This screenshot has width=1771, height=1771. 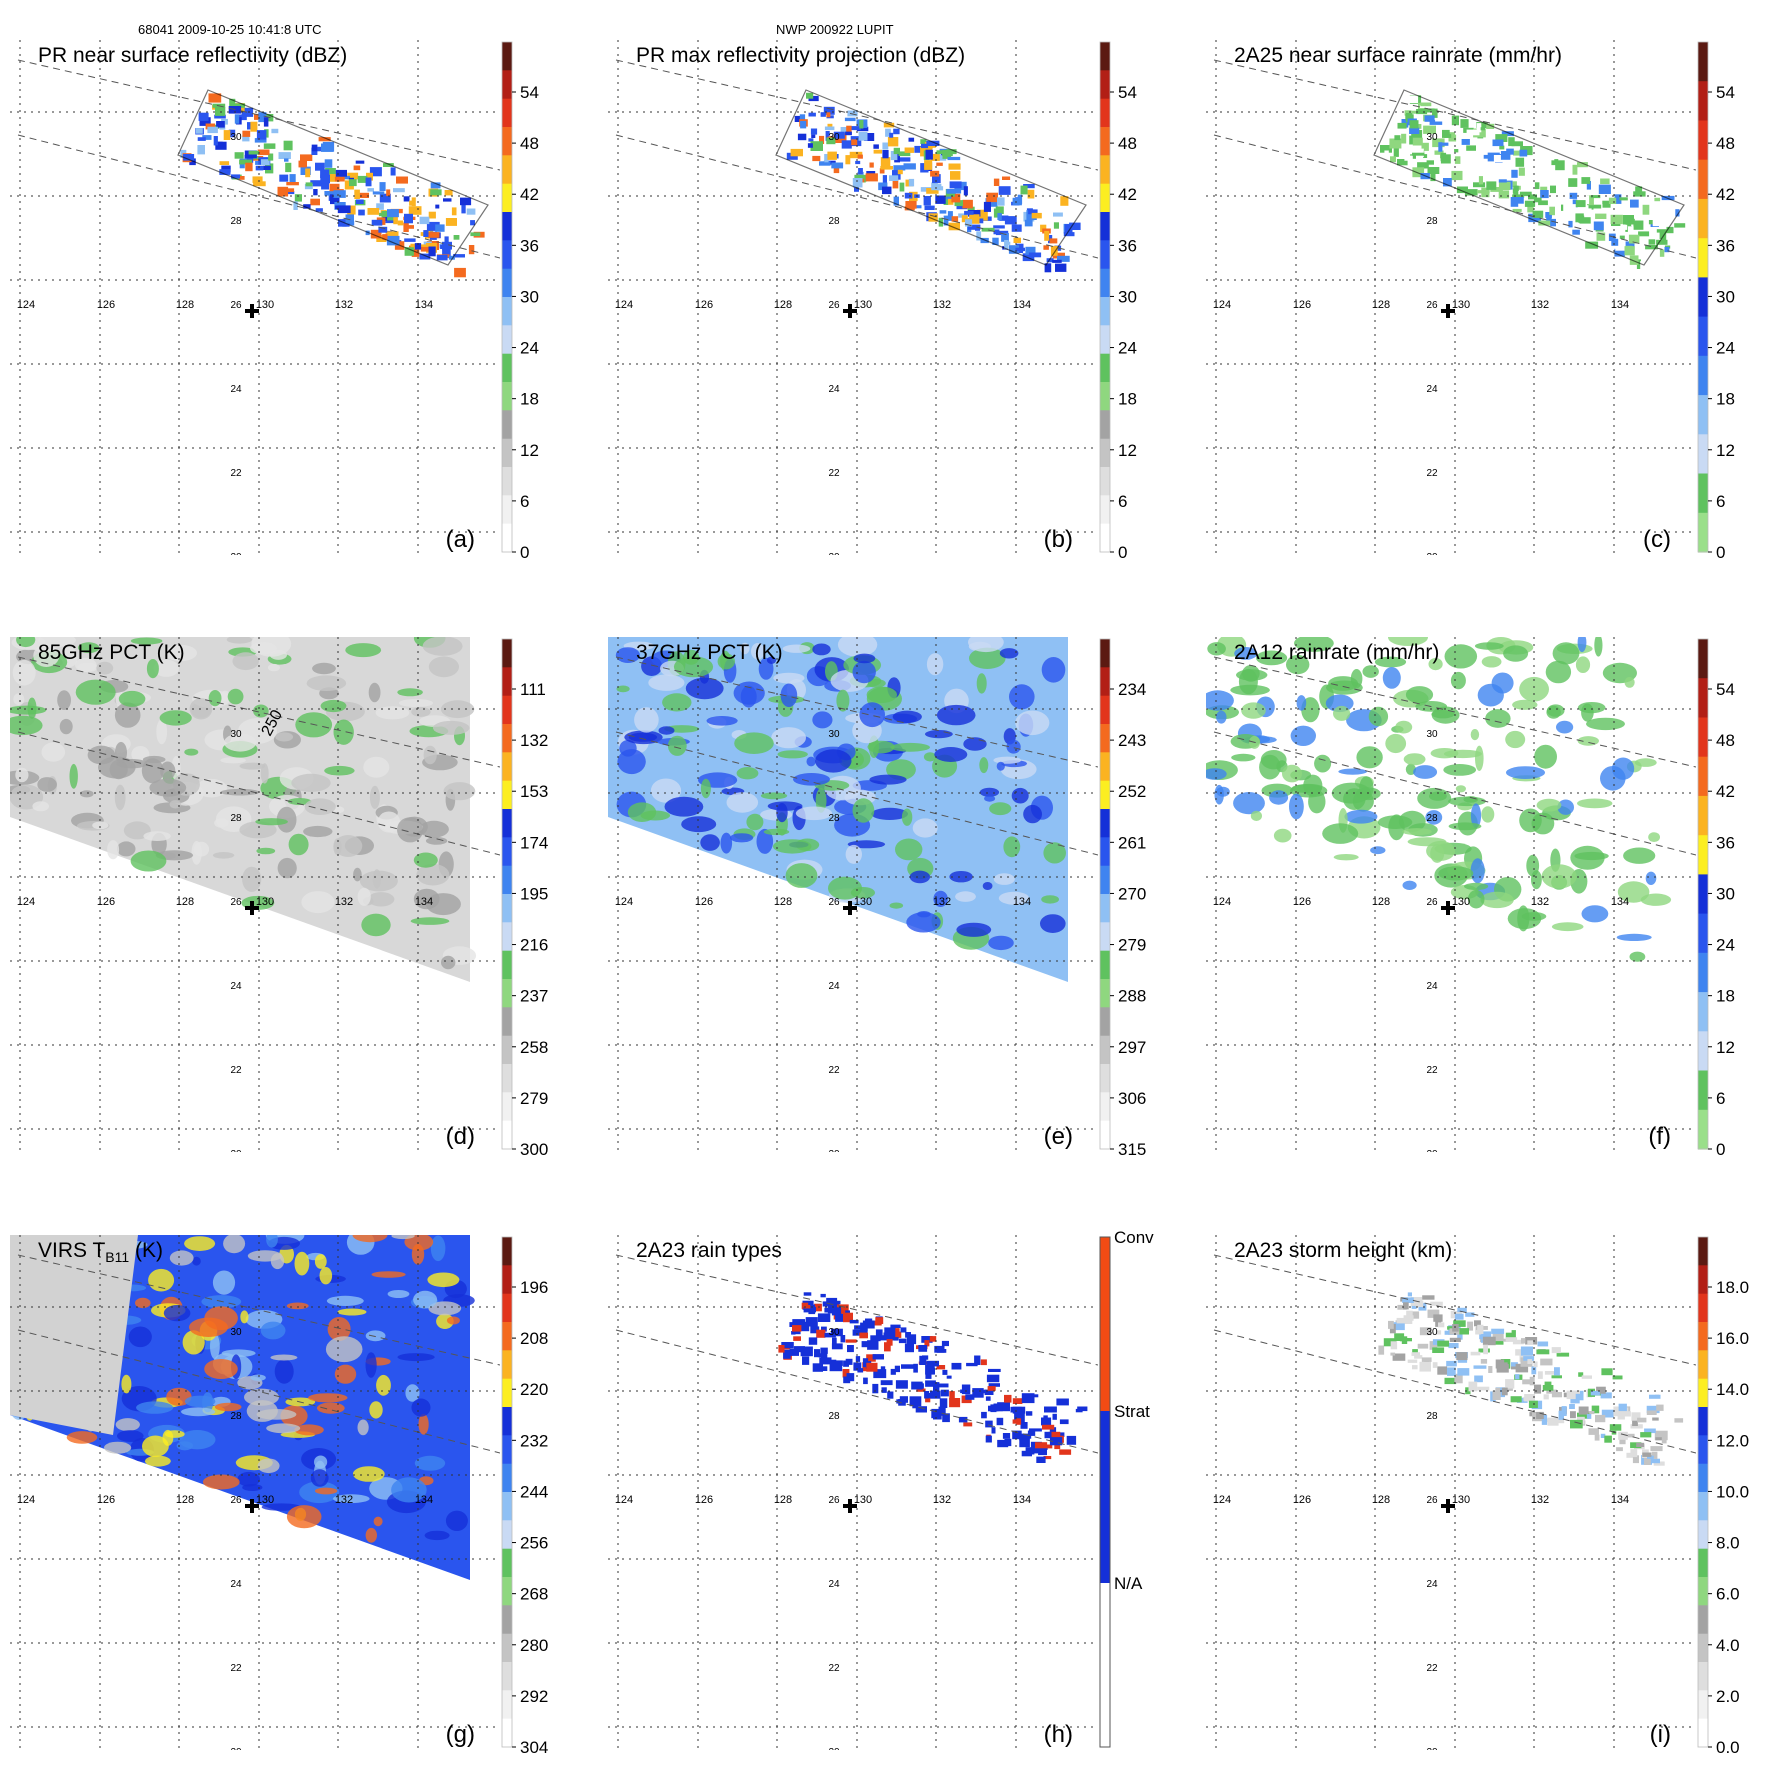 I want to click on colorbar: 111 132 153 174 195 216 237 258 279 300, so click(x=524, y=898).